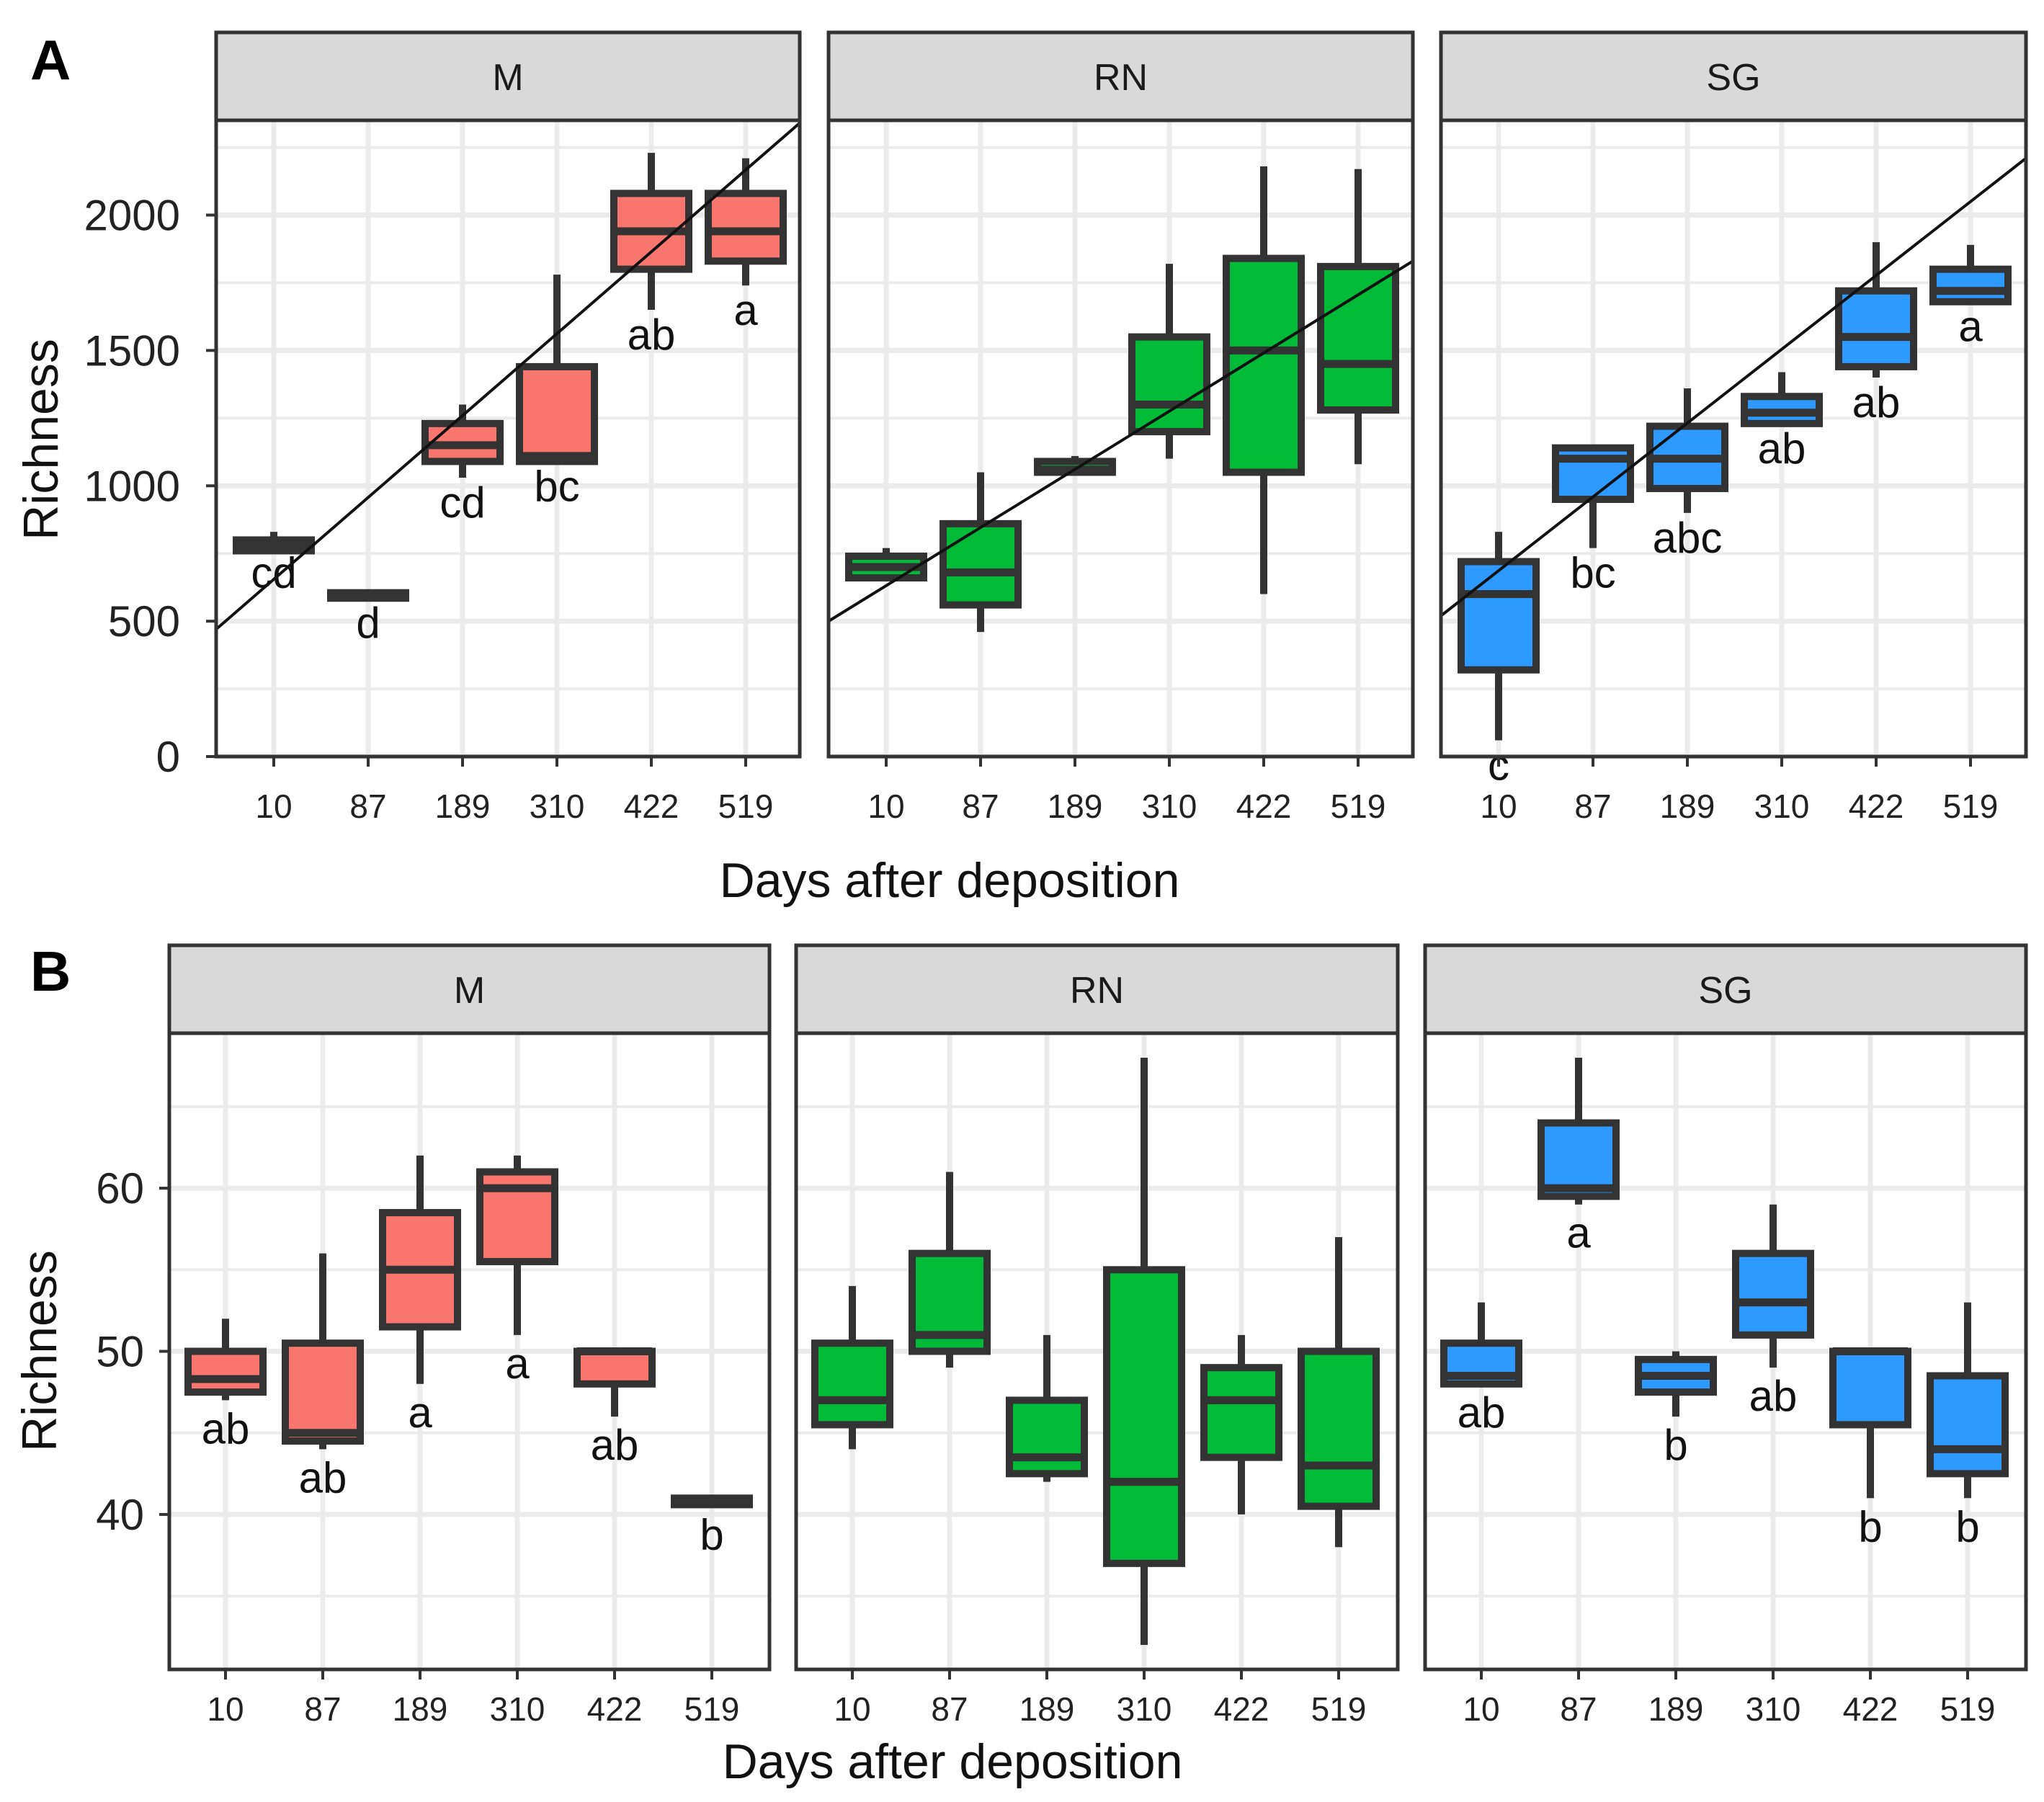 The image size is (2044, 1802). Describe the element at coordinates (463, 466) in the screenshot. I see `box-189: cd` at that location.